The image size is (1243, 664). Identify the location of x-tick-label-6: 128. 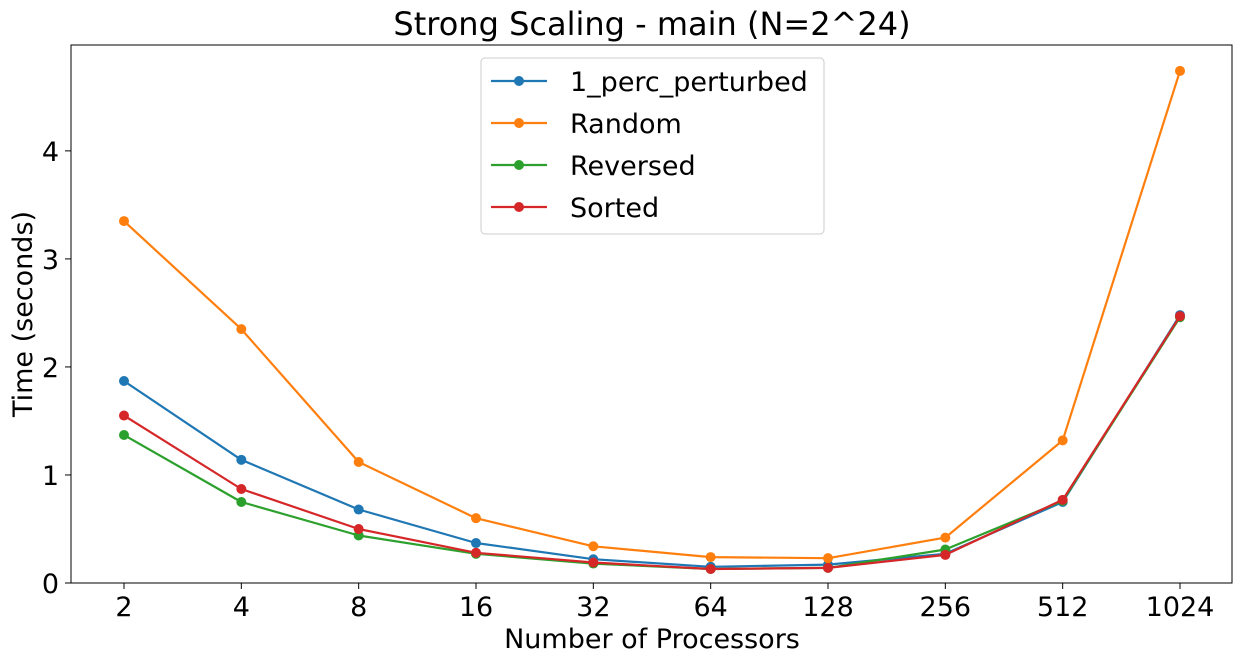
(828, 607).